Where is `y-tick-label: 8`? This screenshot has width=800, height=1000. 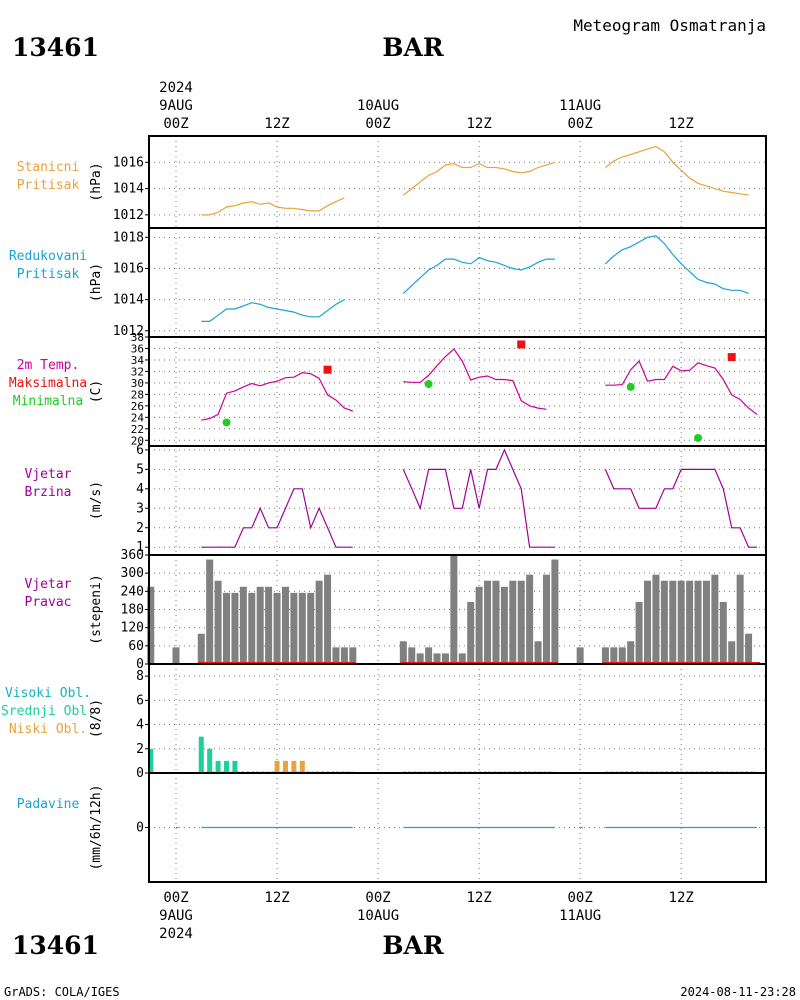 y-tick-label: 8 is located at coordinates (140, 676).